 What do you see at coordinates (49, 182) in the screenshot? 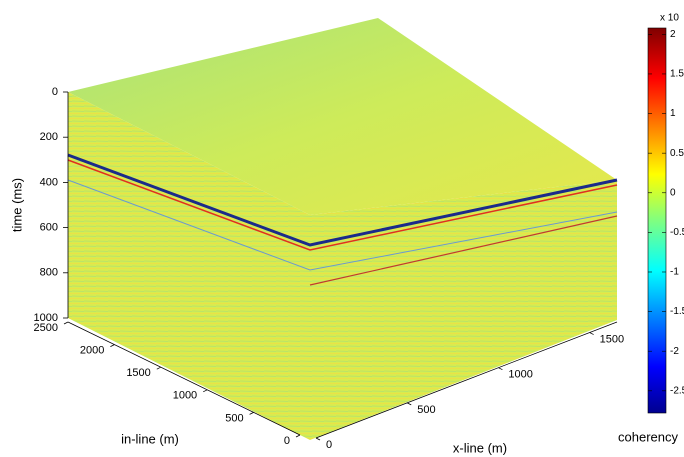
I see `tick-label: 400` at bounding box center [49, 182].